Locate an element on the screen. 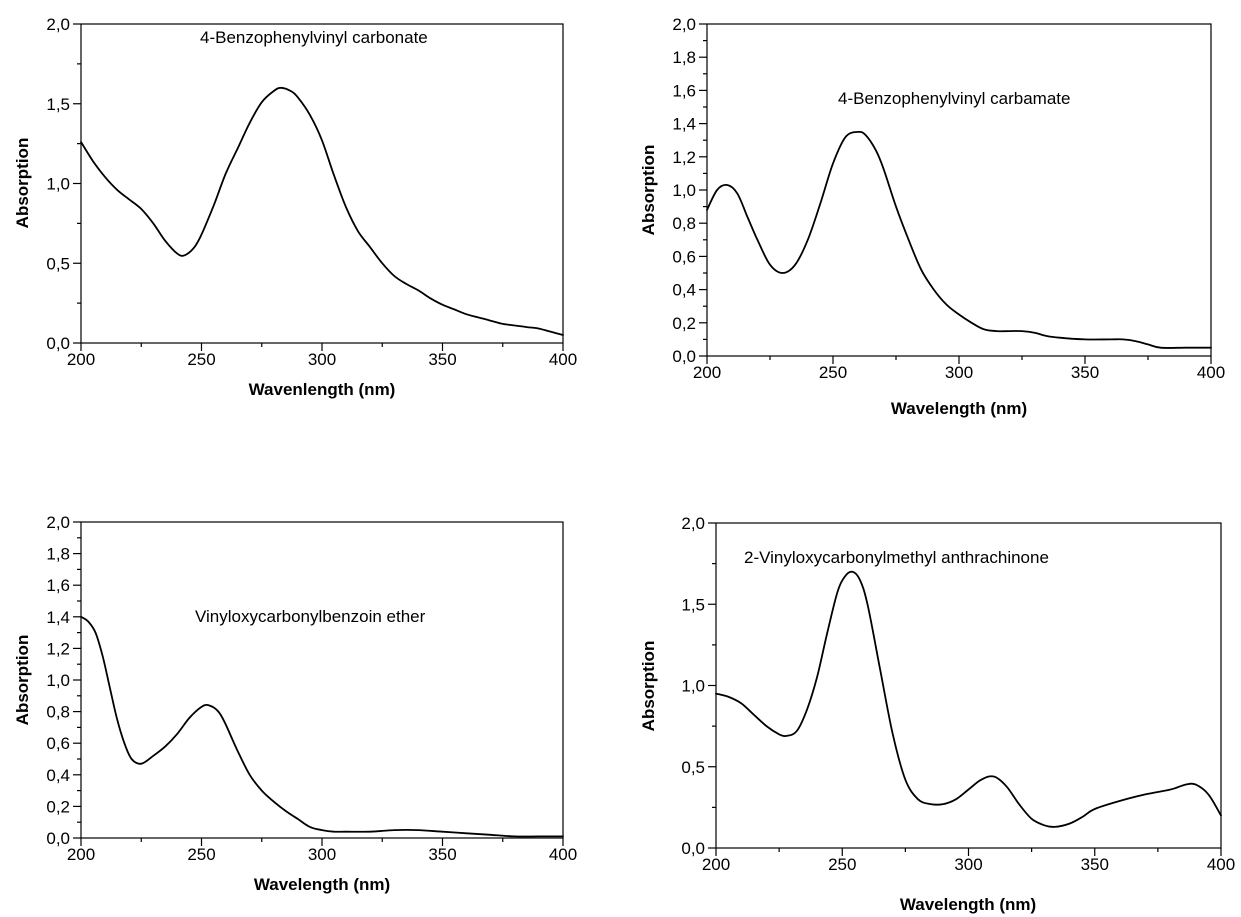  chart-2-y-tick-label: 0,8 is located at coordinates (684, 223).